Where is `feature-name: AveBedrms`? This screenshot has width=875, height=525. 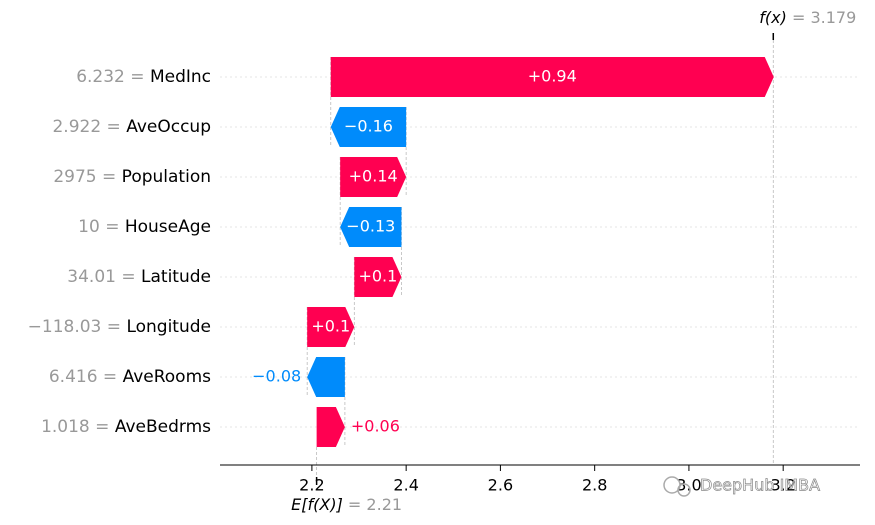 feature-name: AveBedrms is located at coordinates (163, 427).